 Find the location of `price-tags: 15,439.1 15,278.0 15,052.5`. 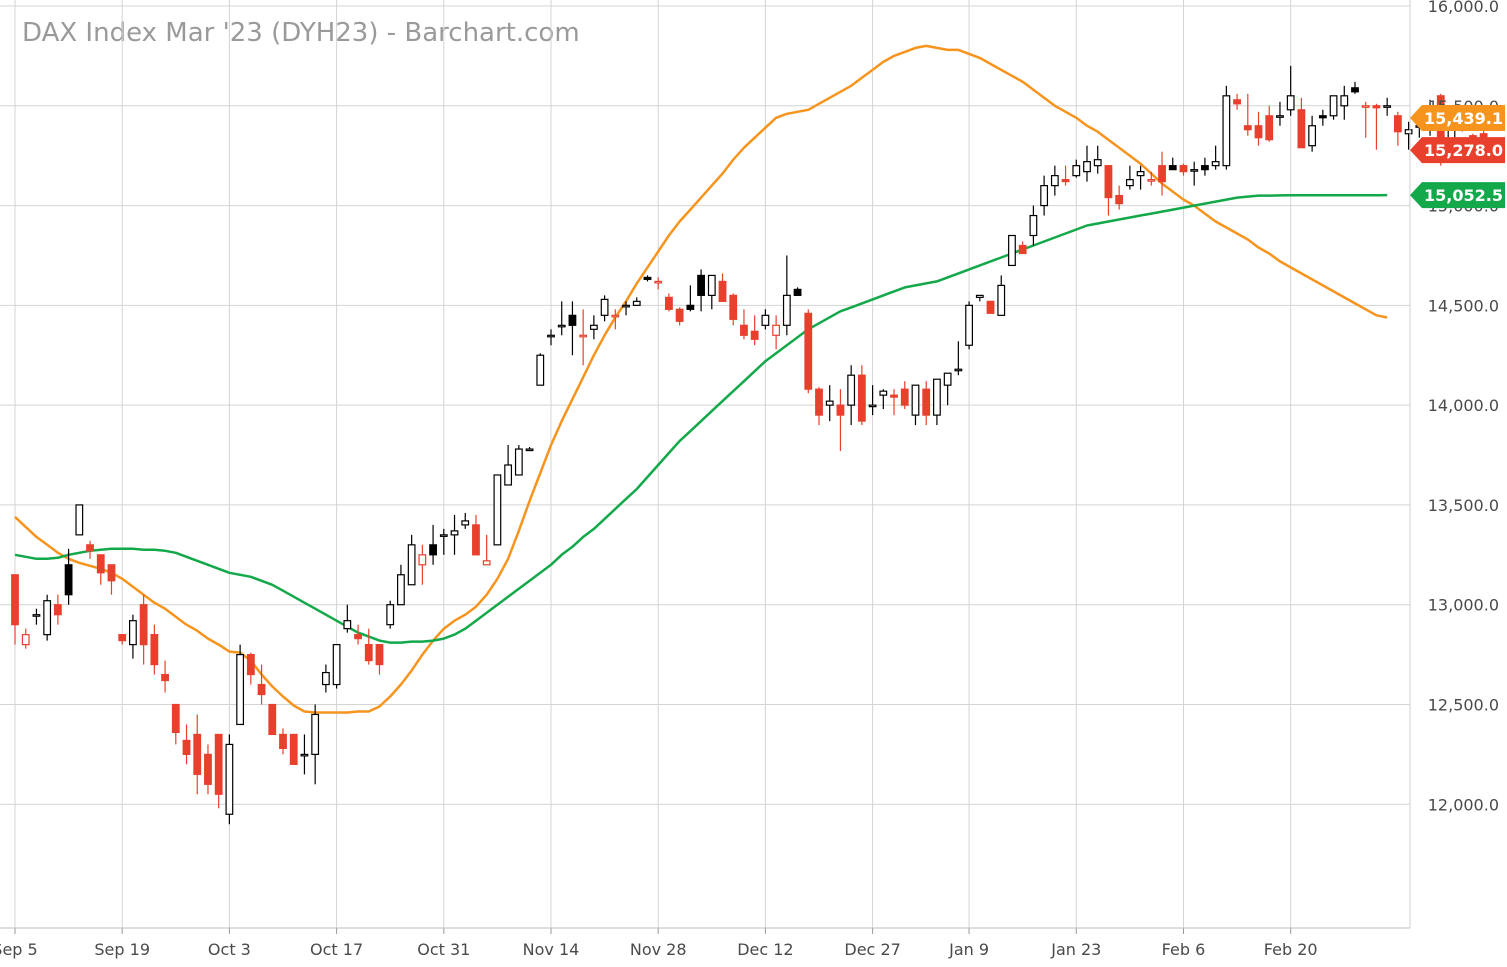

price-tags: 15,439.1 15,278.0 15,052.5 is located at coordinates (1457, 156).